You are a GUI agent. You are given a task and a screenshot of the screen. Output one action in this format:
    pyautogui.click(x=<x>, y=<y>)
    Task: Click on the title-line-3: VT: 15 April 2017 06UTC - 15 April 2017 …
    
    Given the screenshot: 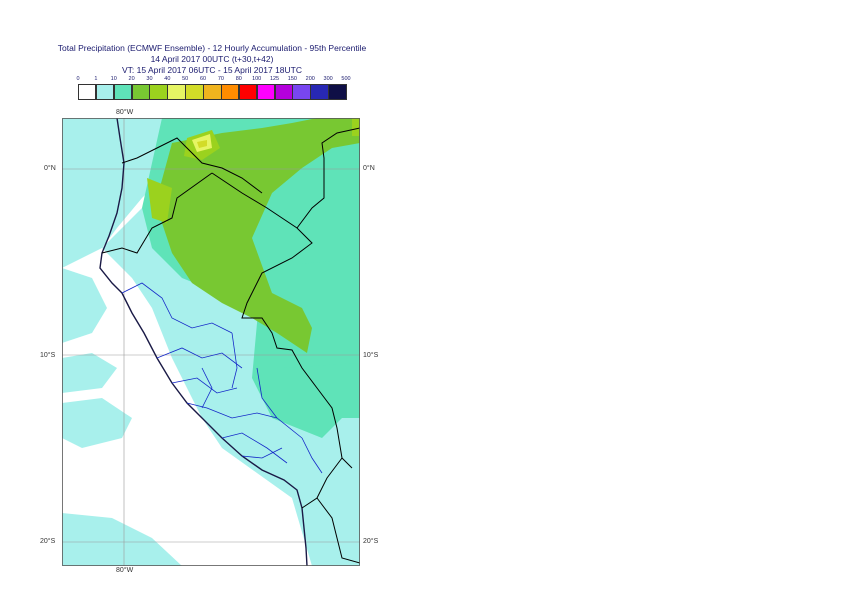 What is the action you would take?
    pyautogui.click(x=211, y=70)
    